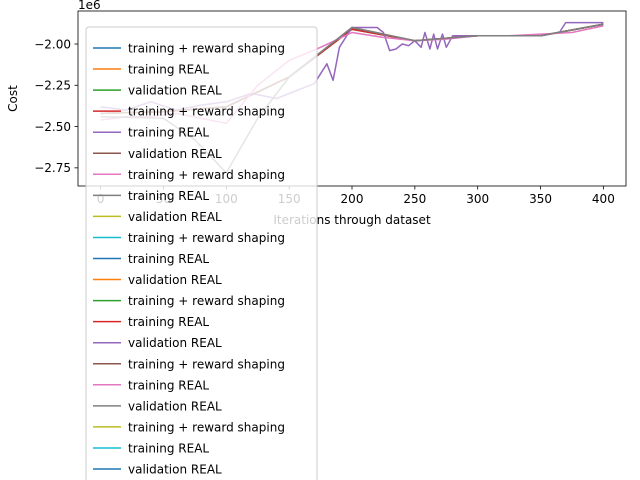 The image size is (640, 480). What do you see at coordinates (56, 106) in the screenshot?
I see `y-axis: −2.75 −2.50 −2.25 −2.00` at bounding box center [56, 106].